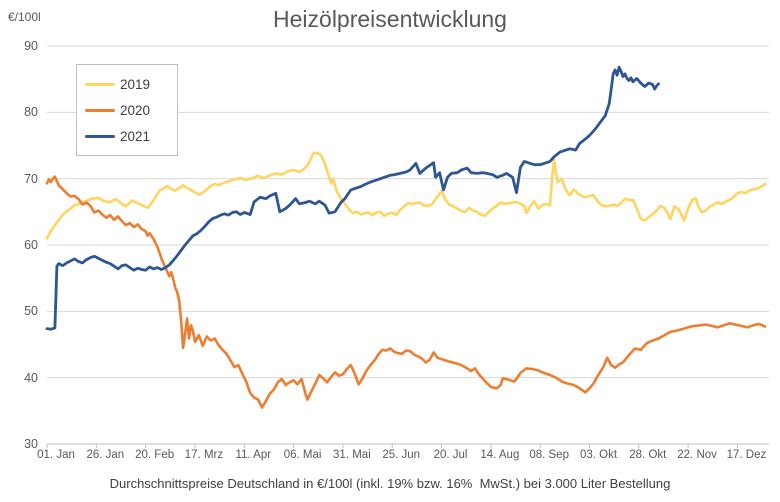 This screenshot has height=502, width=780. I want to click on legend-label-2019: 2019, so click(135, 84).